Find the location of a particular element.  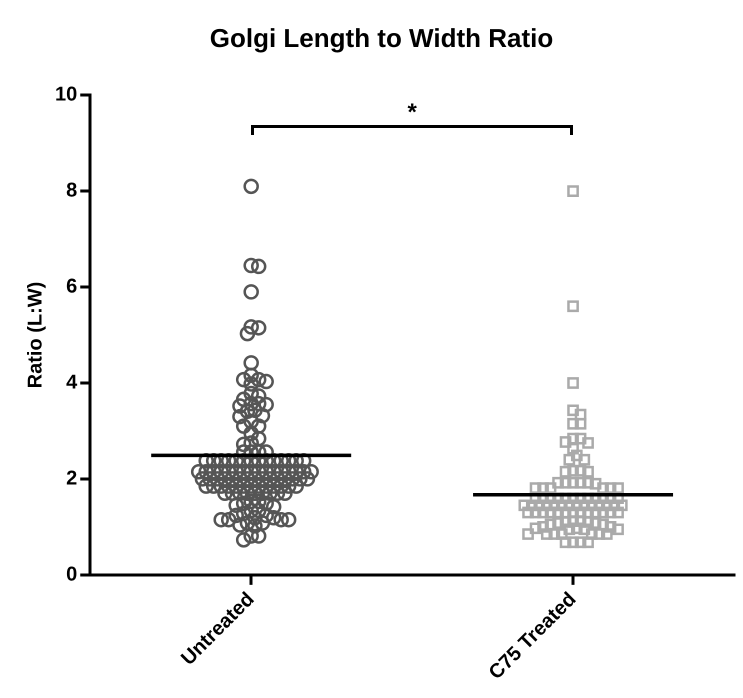

y-tick-label: 4 is located at coordinates (72, 383).